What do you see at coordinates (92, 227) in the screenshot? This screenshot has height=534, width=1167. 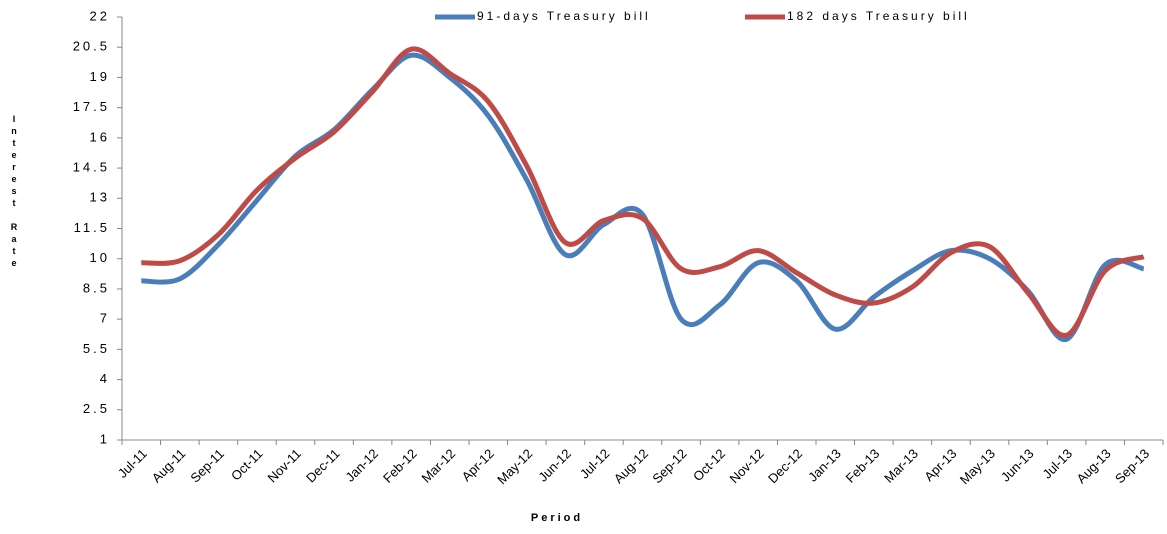 I see `y-tick-label: 11.5` at bounding box center [92, 227].